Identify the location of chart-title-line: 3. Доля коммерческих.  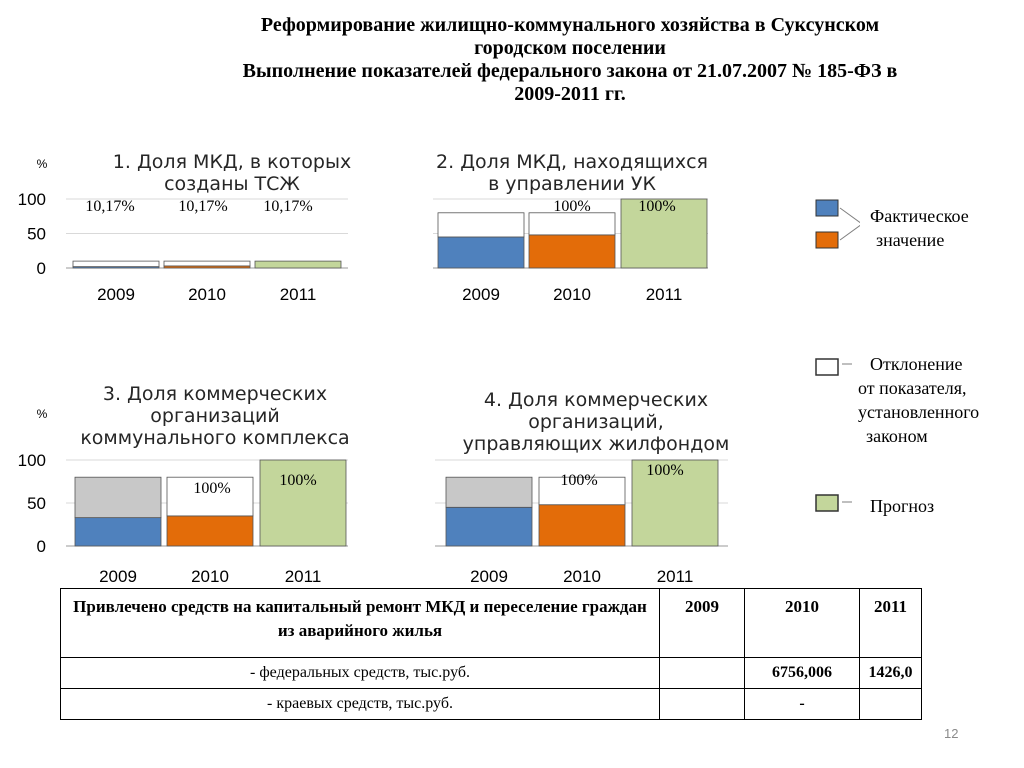
(215, 394).